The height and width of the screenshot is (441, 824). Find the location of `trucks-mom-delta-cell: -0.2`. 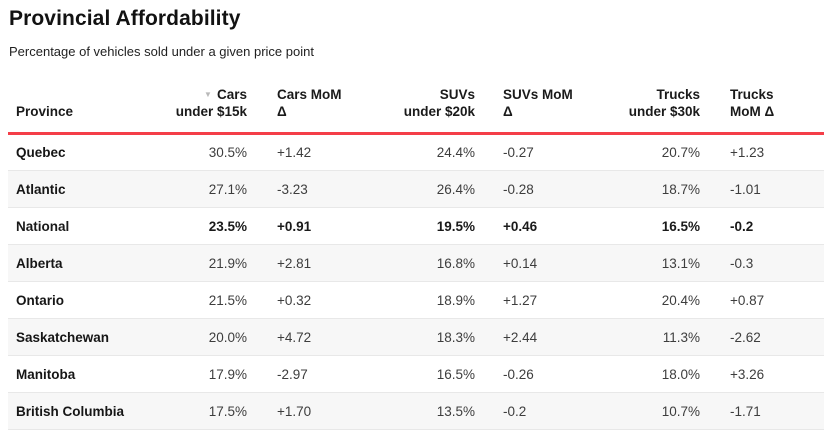

trucks-mom-delta-cell: -0.2 is located at coordinates (766, 226).